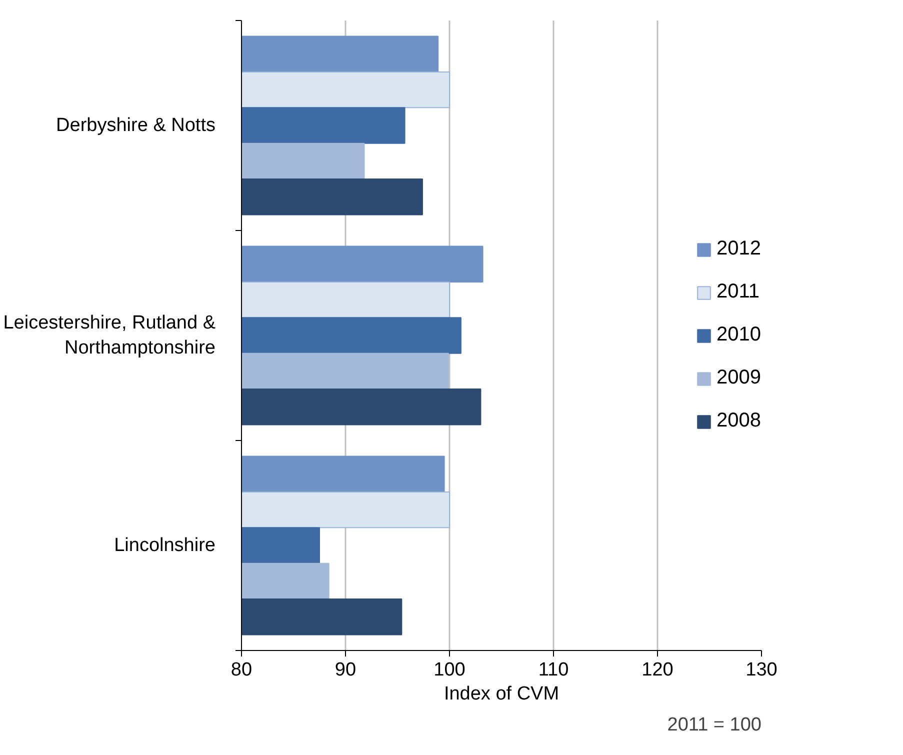  I want to click on y-tick-label: Lincolnshire, so click(165, 545).